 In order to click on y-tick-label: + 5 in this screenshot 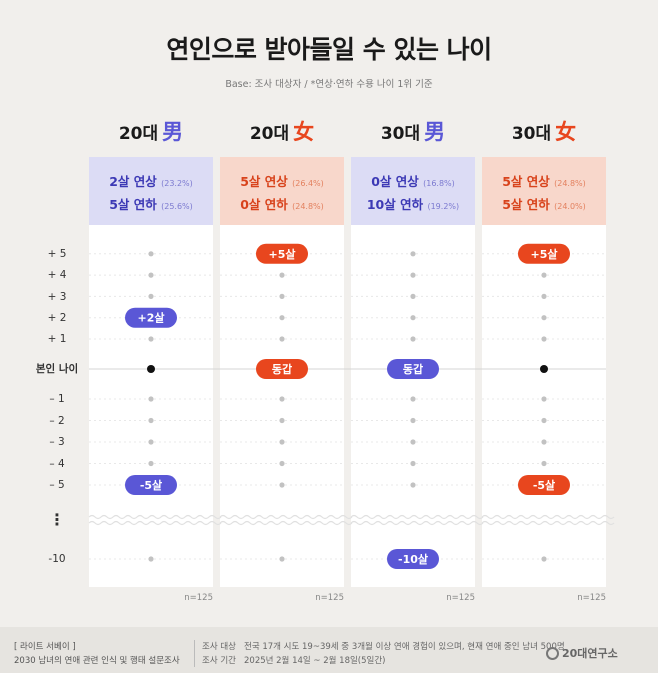, I will do `click(57, 254)`.